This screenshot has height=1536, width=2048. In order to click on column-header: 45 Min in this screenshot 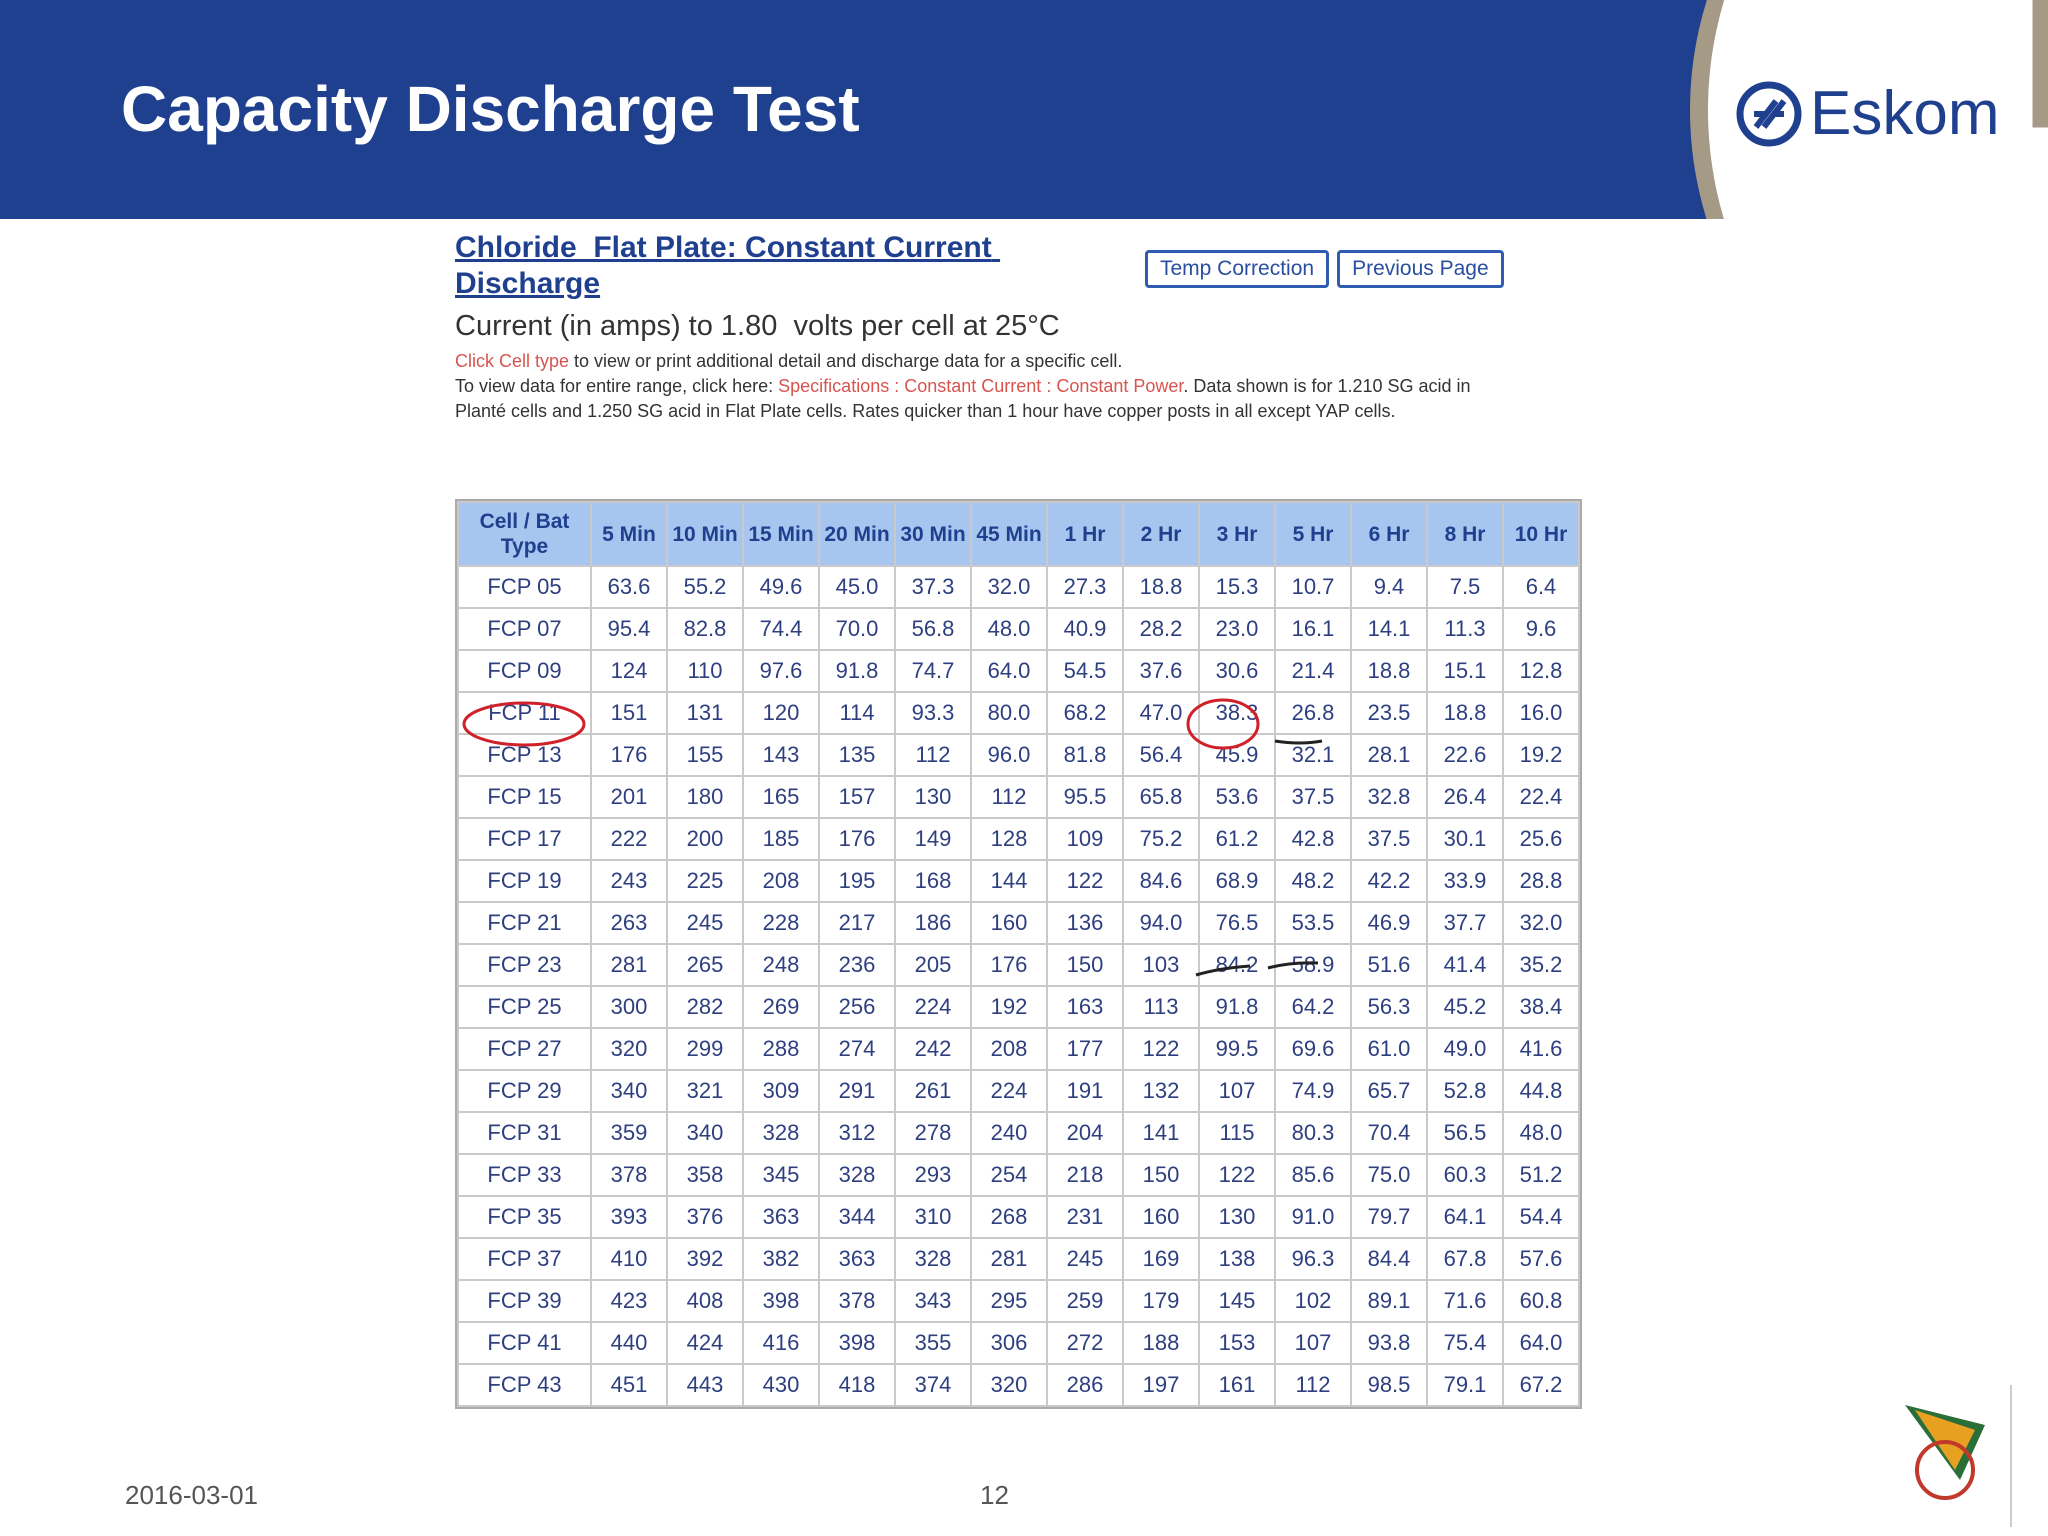, I will do `click(1009, 534)`.